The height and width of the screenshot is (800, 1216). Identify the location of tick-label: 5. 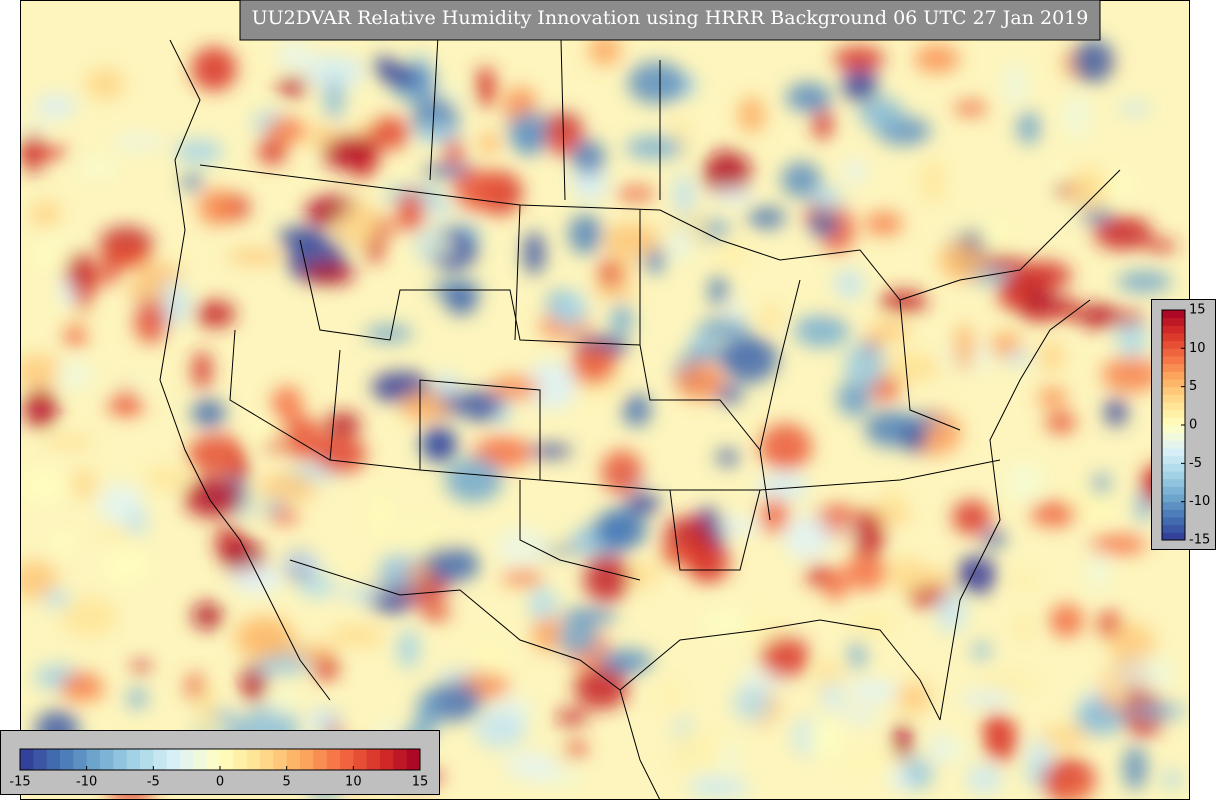
(287, 782).